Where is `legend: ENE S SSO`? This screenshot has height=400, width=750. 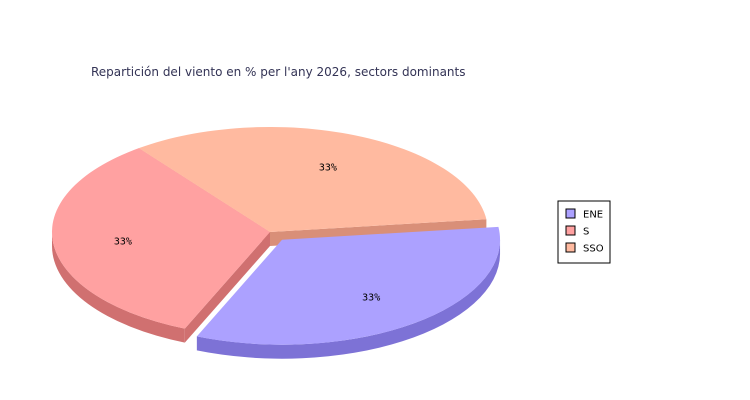
legend: ENE S SSO is located at coordinates (584, 232).